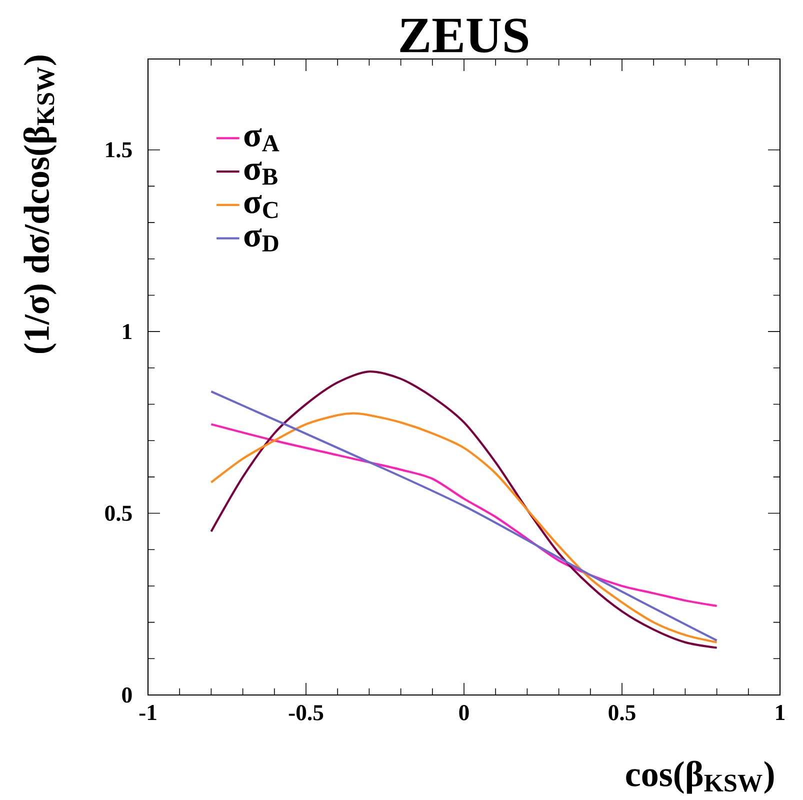  What do you see at coordinates (306, 712) in the screenshot?
I see `x-tick-label: -0.5` at bounding box center [306, 712].